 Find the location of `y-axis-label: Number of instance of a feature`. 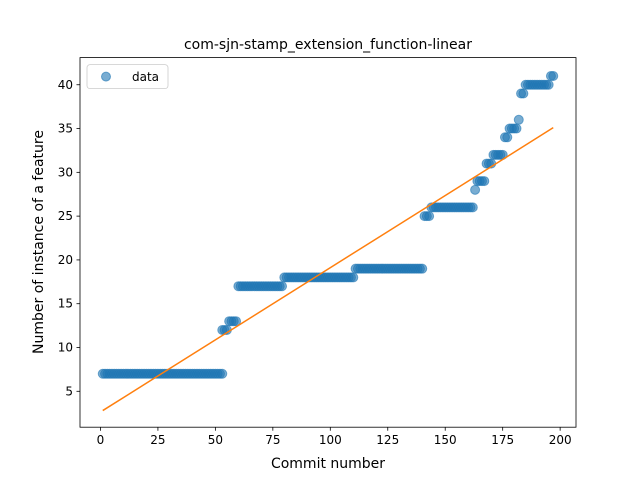

y-axis-label: Number of instance of a feature is located at coordinates (39, 242).